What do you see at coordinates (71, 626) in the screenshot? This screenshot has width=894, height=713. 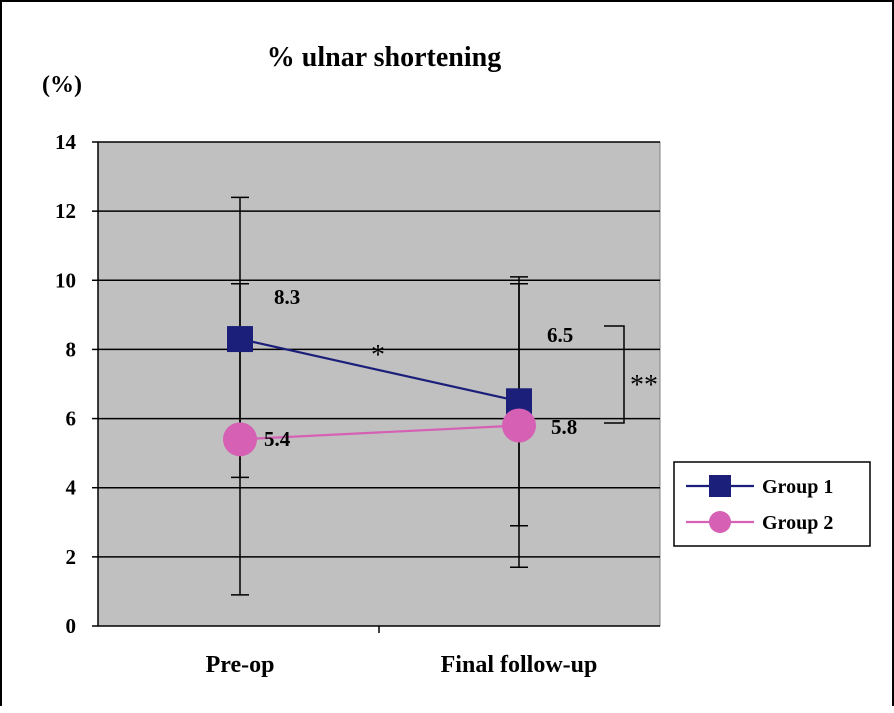 I see `y-tick-label: 0` at bounding box center [71, 626].